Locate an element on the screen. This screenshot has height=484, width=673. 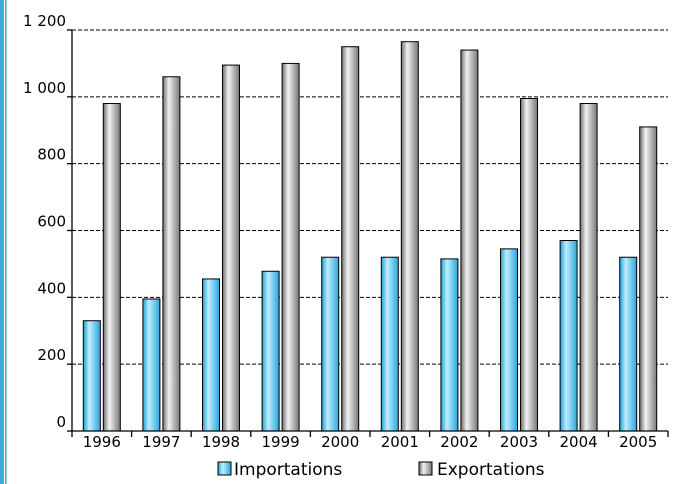
legend-swatch-importations is located at coordinates (224, 468).